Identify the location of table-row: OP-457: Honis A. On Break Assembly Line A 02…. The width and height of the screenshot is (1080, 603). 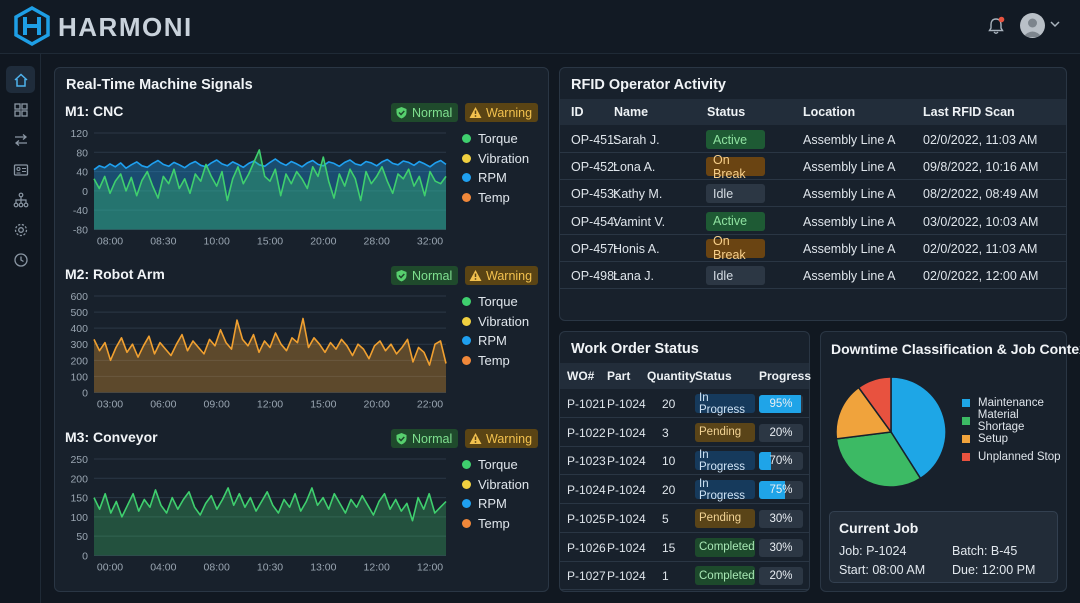
(813, 248).